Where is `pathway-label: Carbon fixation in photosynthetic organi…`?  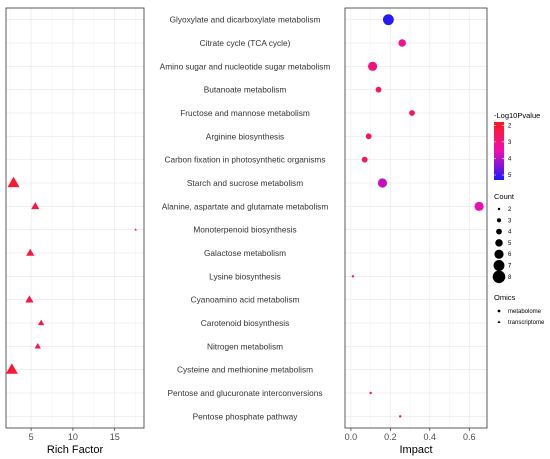
pathway-label: Carbon fixation in photosynthetic organi… is located at coordinates (245, 160).